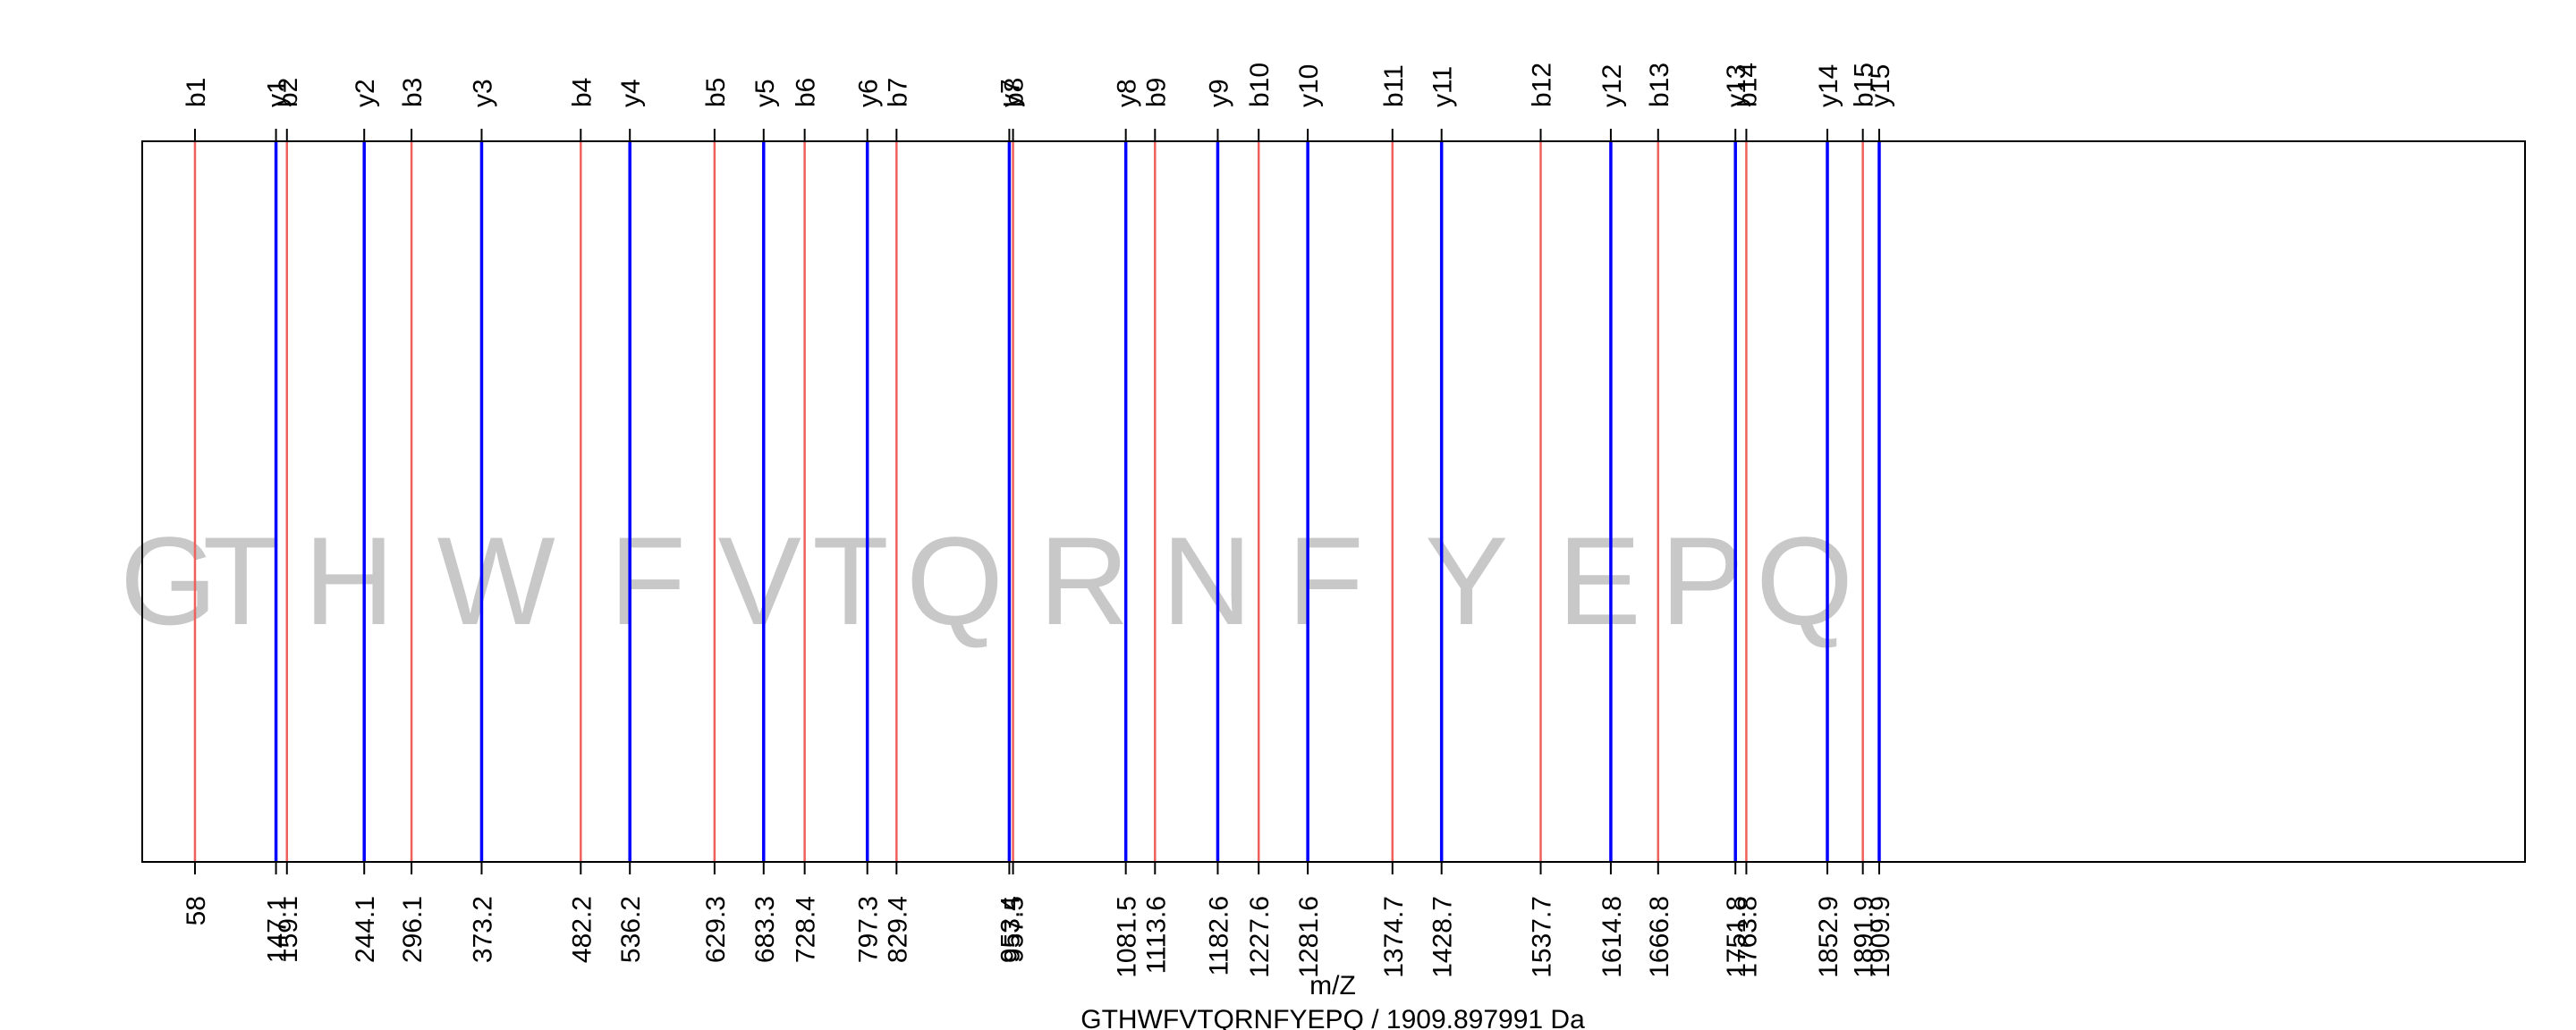  I want to click on b-ion-mz-label: 1891.9, so click(1864, 937).